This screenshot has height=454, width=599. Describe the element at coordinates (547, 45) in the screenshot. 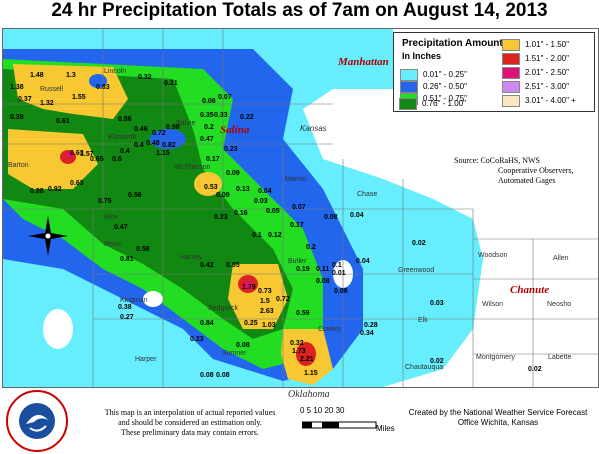

I see `legend-label: 1.01" - 1.50"` at that location.